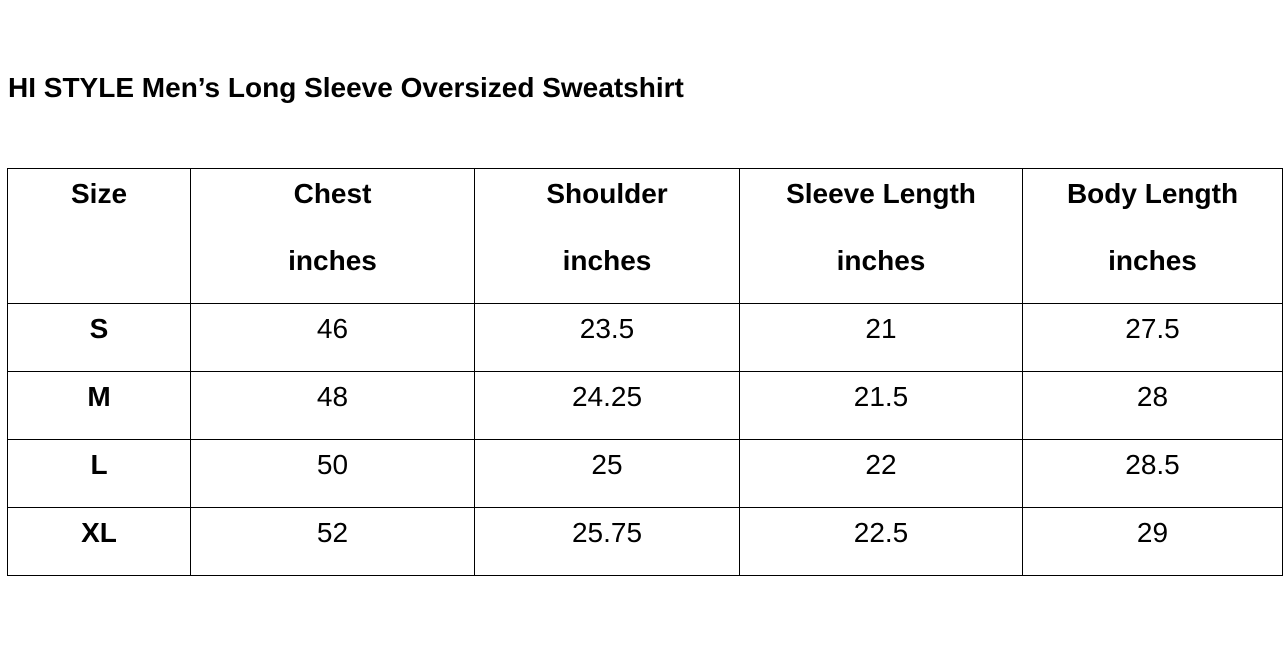  What do you see at coordinates (332, 337) in the screenshot?
I see `measure-cell: 46` at bounding box center [332, 337].